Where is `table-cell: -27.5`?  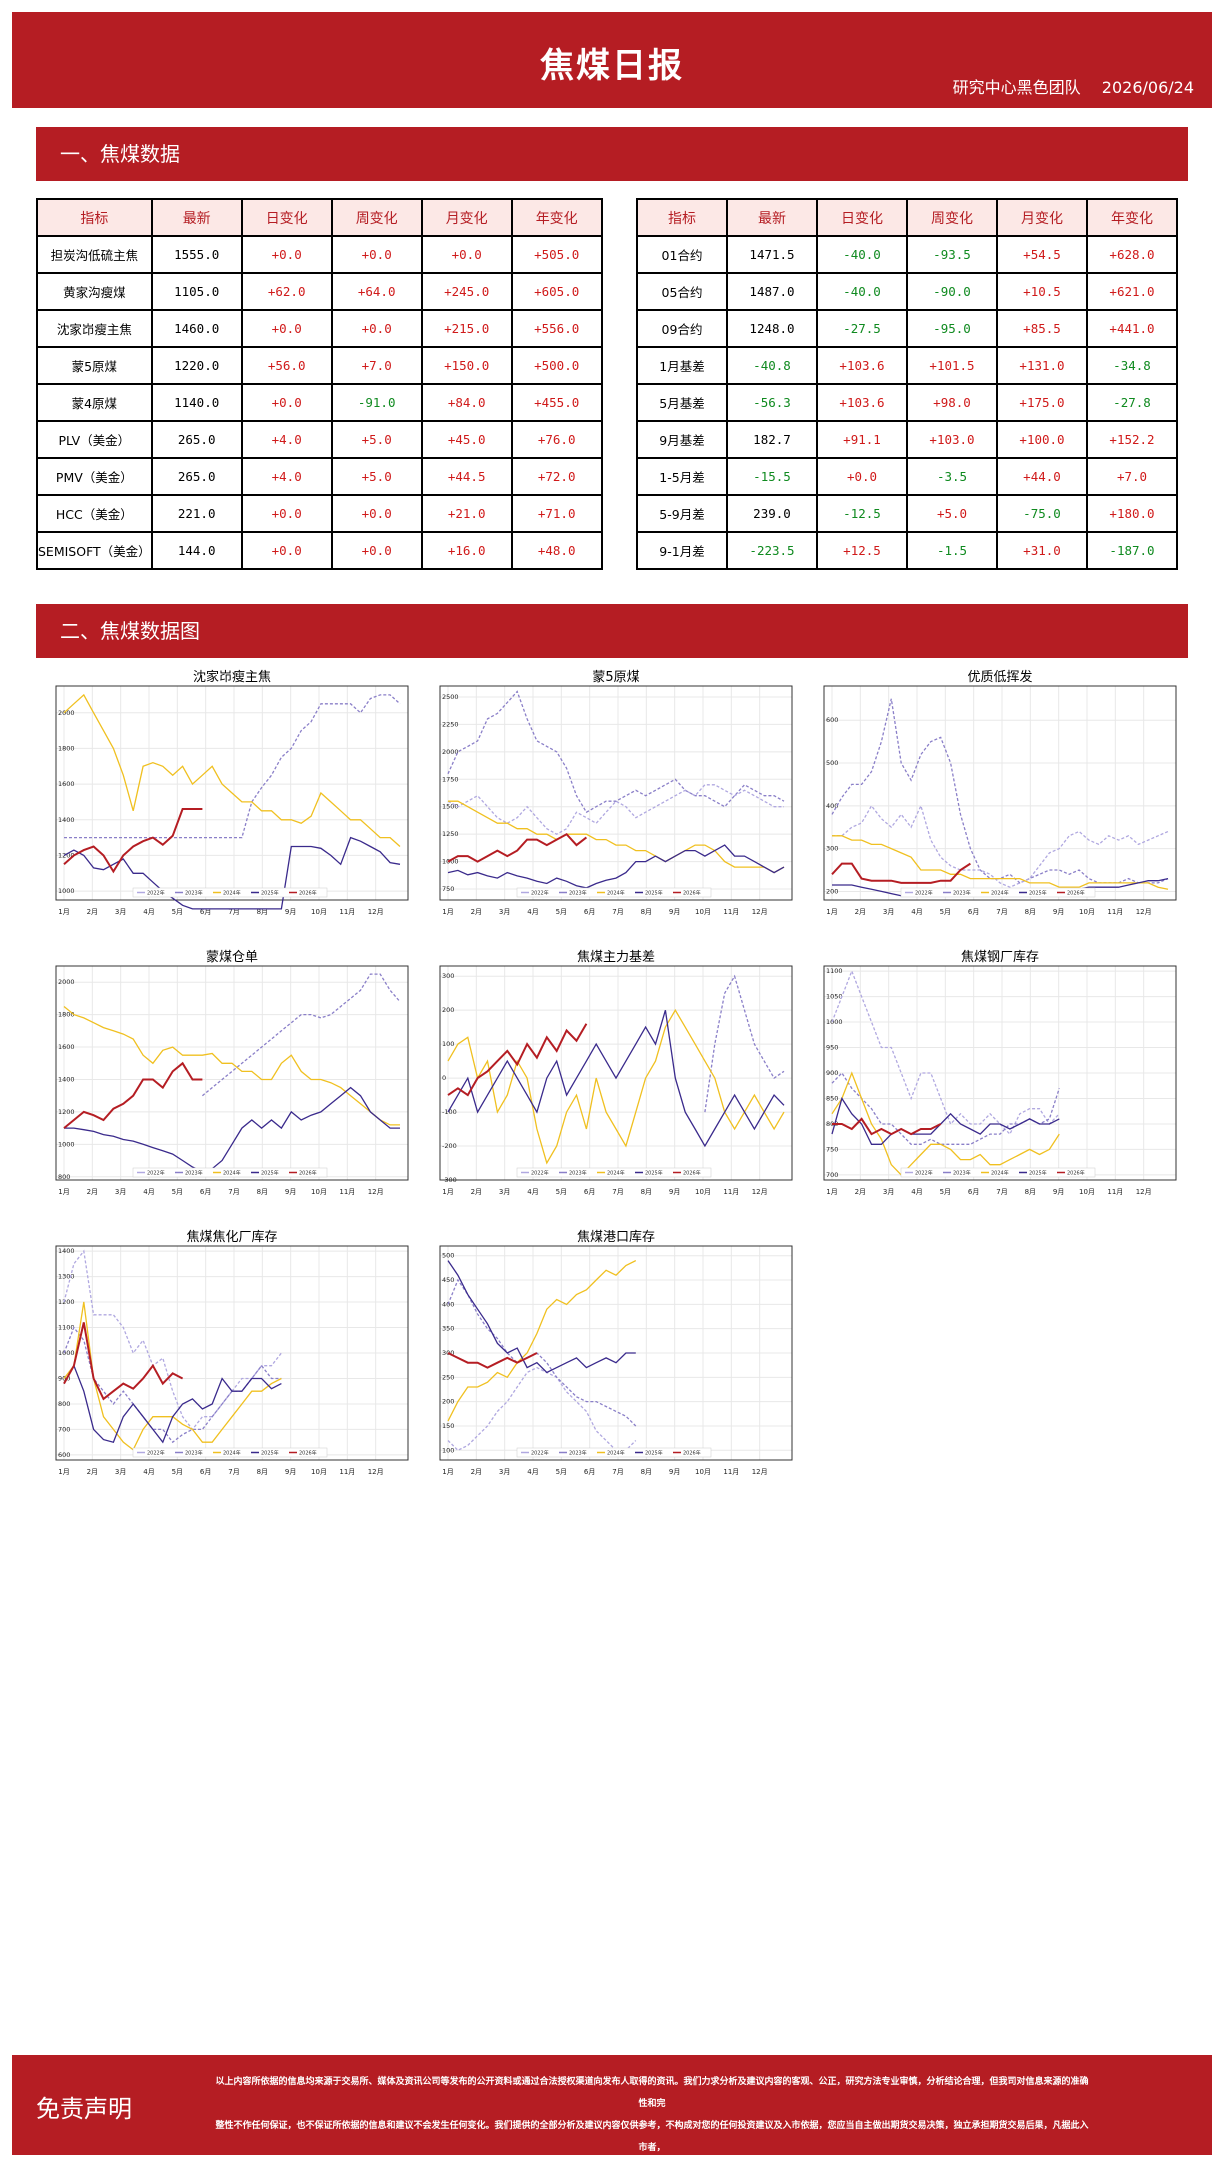
table-cell: -27.5 is located at coordinates (862, 328).